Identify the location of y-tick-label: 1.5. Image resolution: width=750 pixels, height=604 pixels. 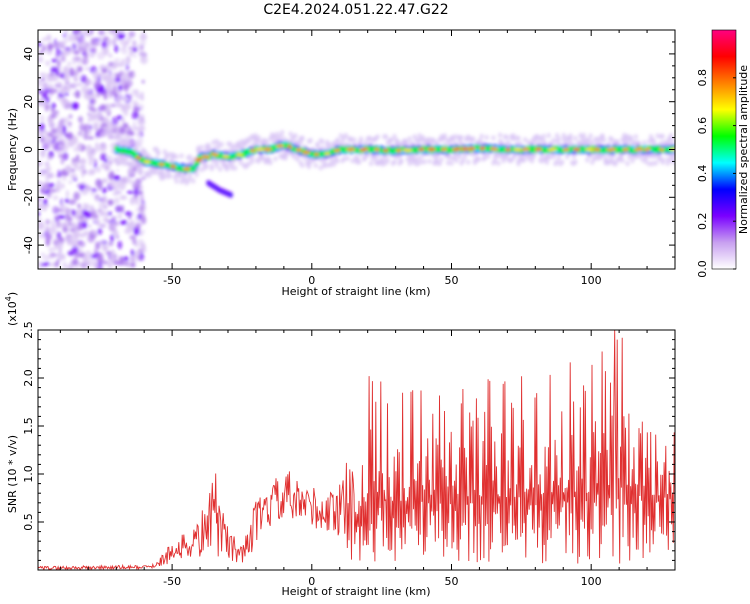
(28, 426).